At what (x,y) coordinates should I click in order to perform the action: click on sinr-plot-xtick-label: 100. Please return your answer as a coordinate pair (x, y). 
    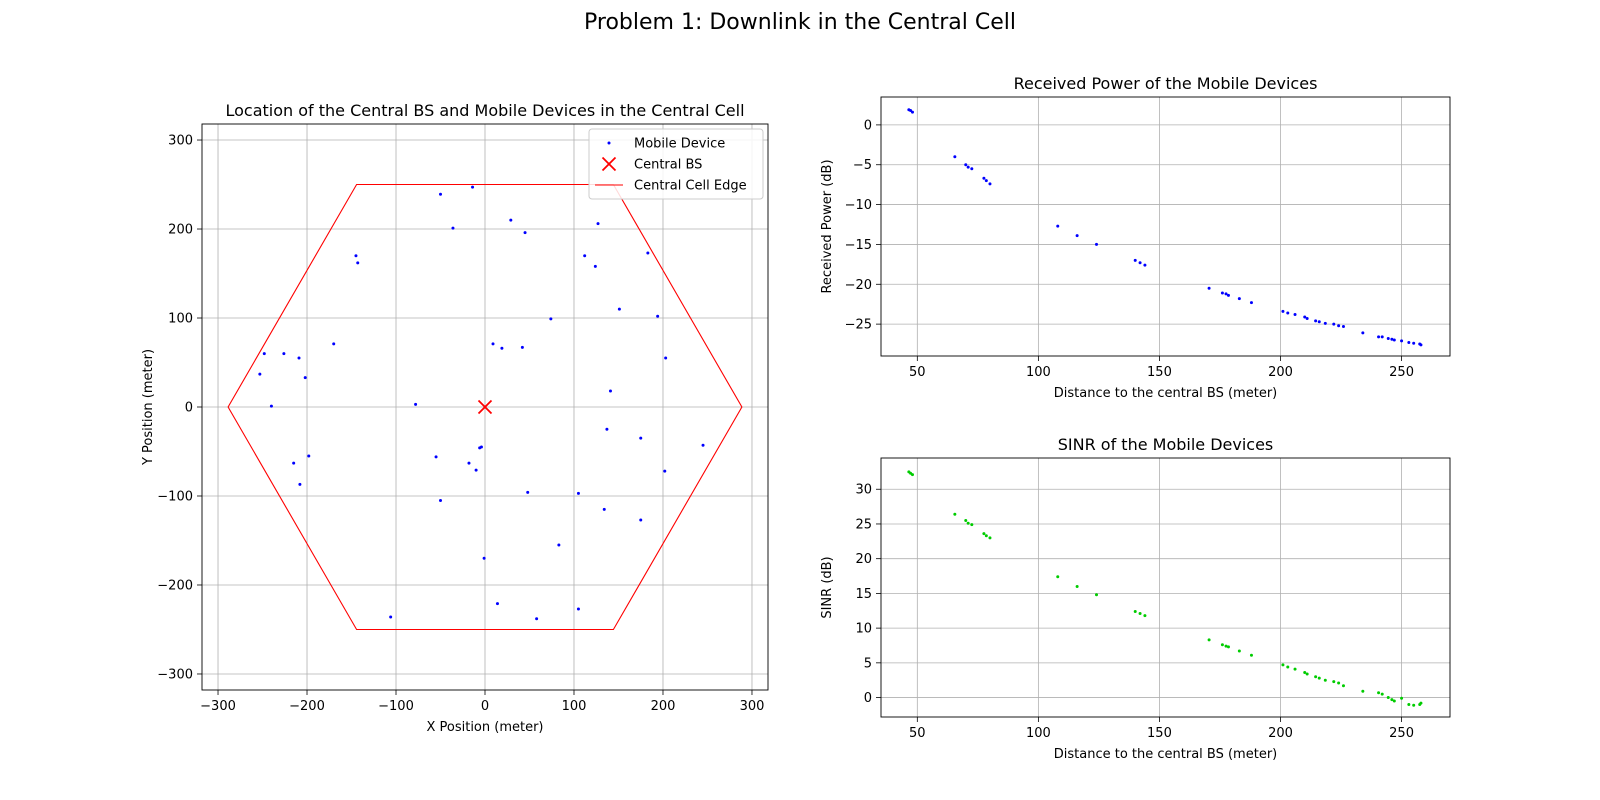
    Looking at the image, I should click on (1038, 733).